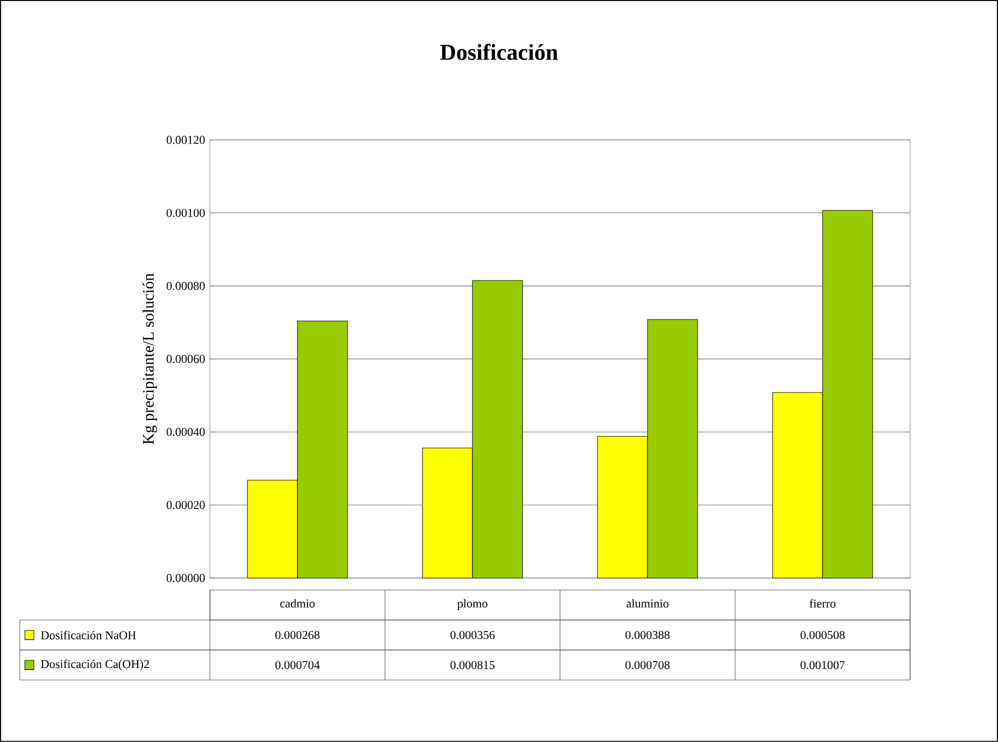 Image resolution: width=998 pixels, height=742 pixels. I want to click on x-tick-label: cadmio, so click(297, 603).